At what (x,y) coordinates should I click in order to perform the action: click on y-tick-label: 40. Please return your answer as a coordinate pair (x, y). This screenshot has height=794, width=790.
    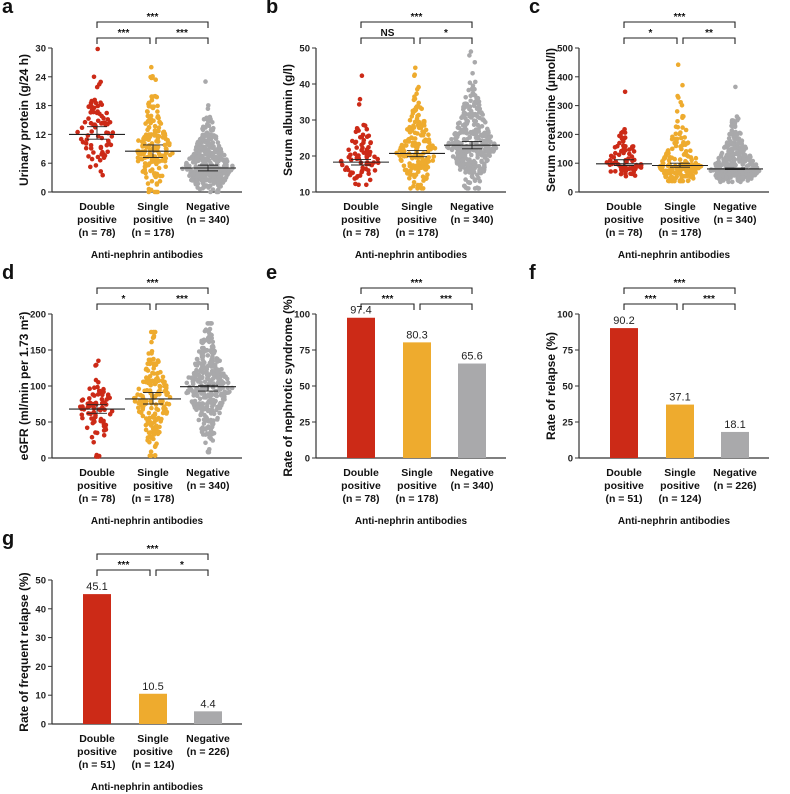
    Looking at the image, I should click on (40, 609).